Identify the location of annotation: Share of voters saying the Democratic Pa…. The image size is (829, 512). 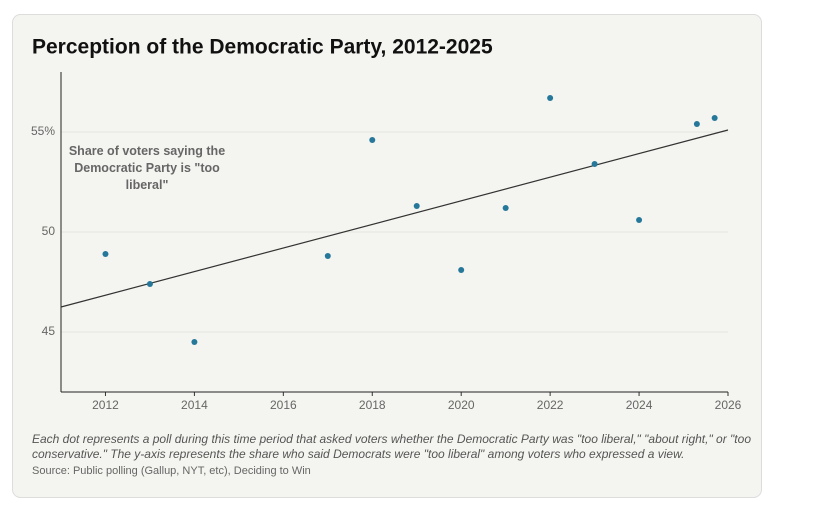
(147, 168).